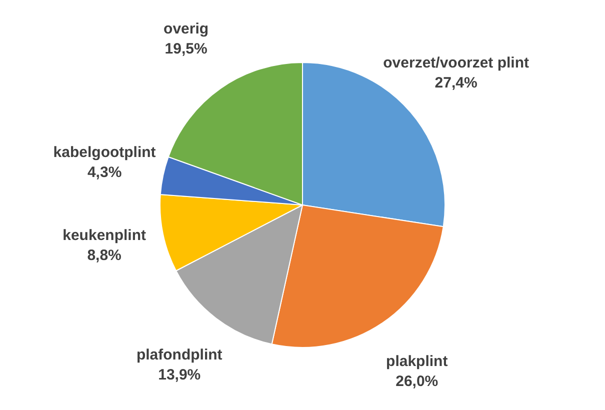 The width and height of the screenshot is (605, 410). What do you see at coordinates (186, 29) in the screenshot?
I see `slice-label: overig` at bounding box center [186, 29].